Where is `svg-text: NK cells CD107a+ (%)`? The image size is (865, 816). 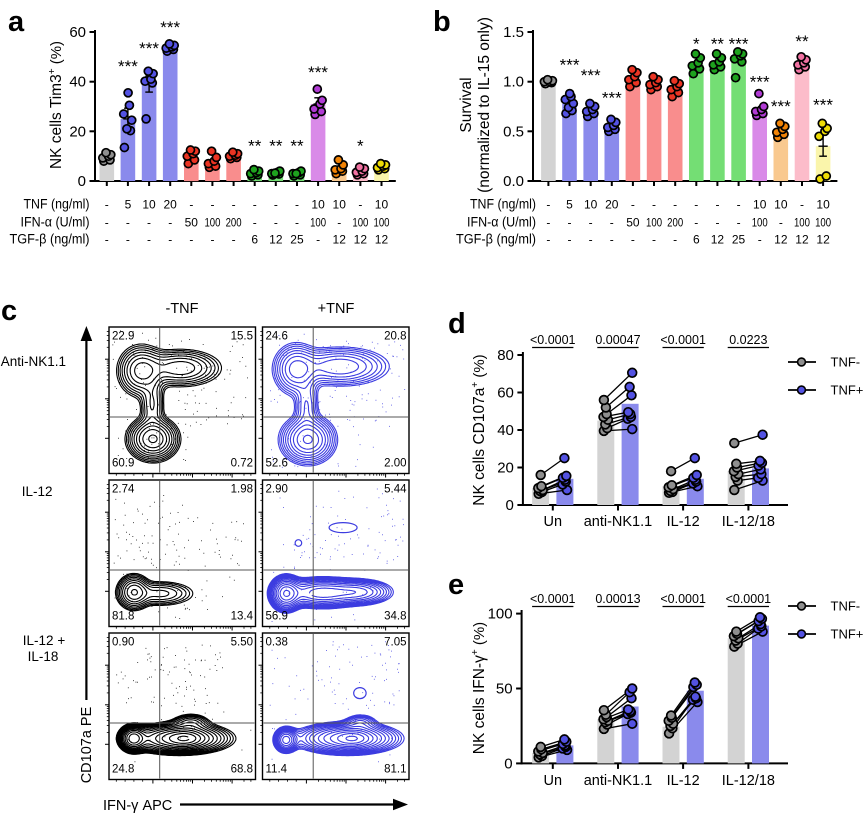
svg-text: NK cells CD107a+ (%) is located at coordinates (479, 429).